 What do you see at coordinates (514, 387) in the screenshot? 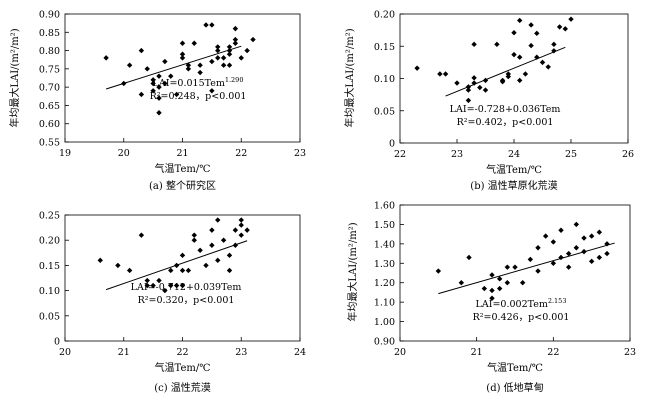
I see `panel-caption: (d) 低地草甸` at bounding box center [514, 387].